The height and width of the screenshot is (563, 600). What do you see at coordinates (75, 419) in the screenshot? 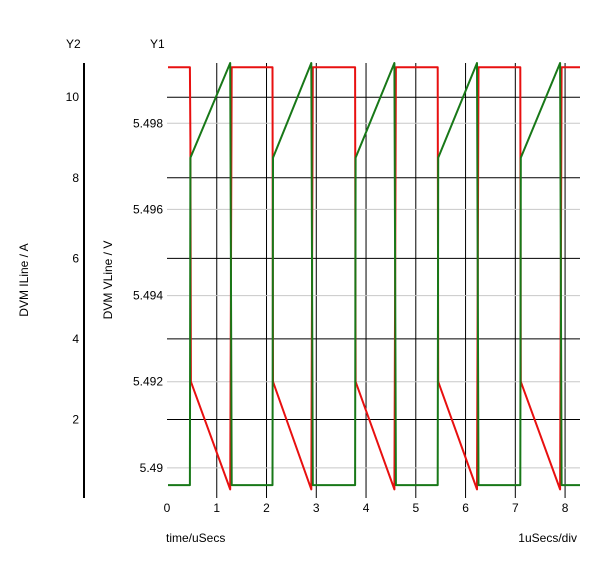
I see `y2-tick-label: 2` at bounding box center [75, 419].